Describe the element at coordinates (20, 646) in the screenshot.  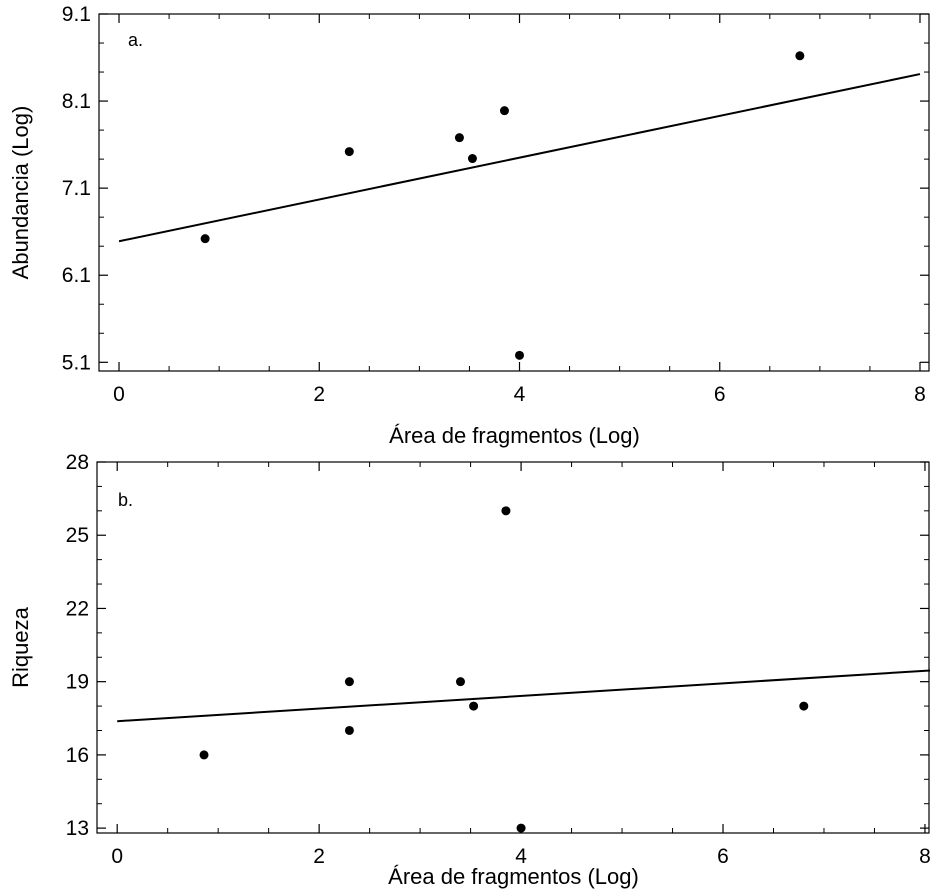
I see `y-axis-title: Riqueza` at that location.